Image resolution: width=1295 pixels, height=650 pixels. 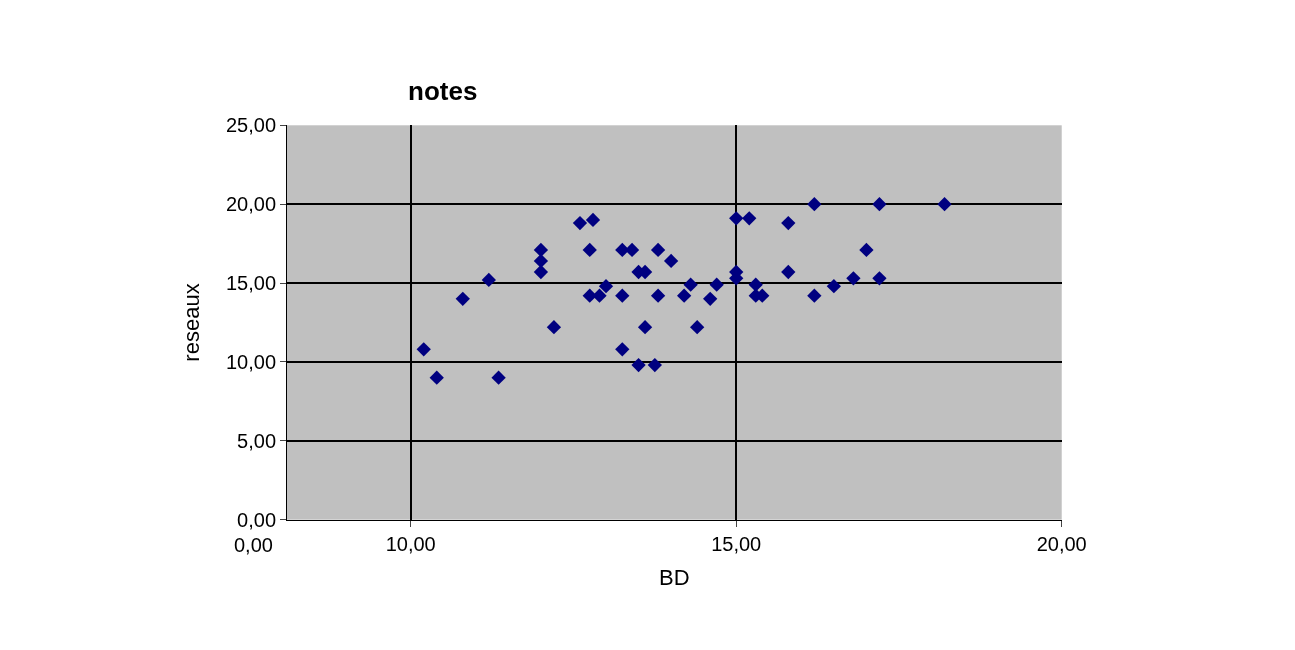 What do you see at coordinates (410, 543) in the screenshot?
I see `x-tick-label: 10,00` at bounding box center [410, 543].